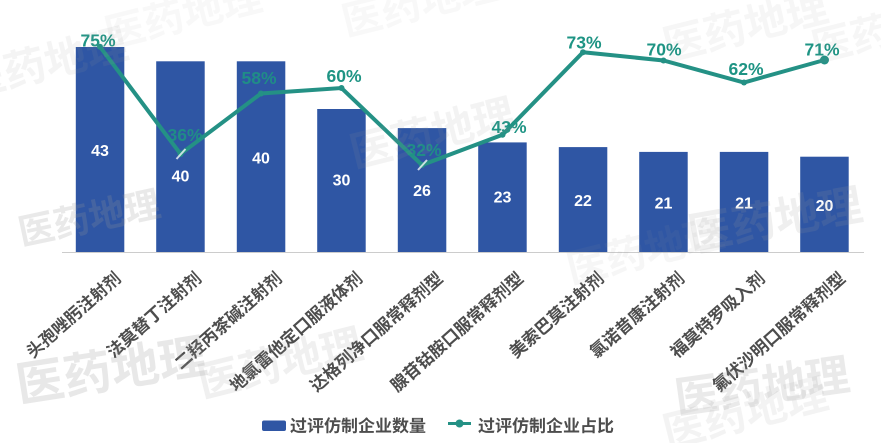 The width and height of the screenshot is (881, 443). What do you see at coordinates (745, 69) in the screenshot?
I see `svg-text: 62%` at bounding box center [745, 69].